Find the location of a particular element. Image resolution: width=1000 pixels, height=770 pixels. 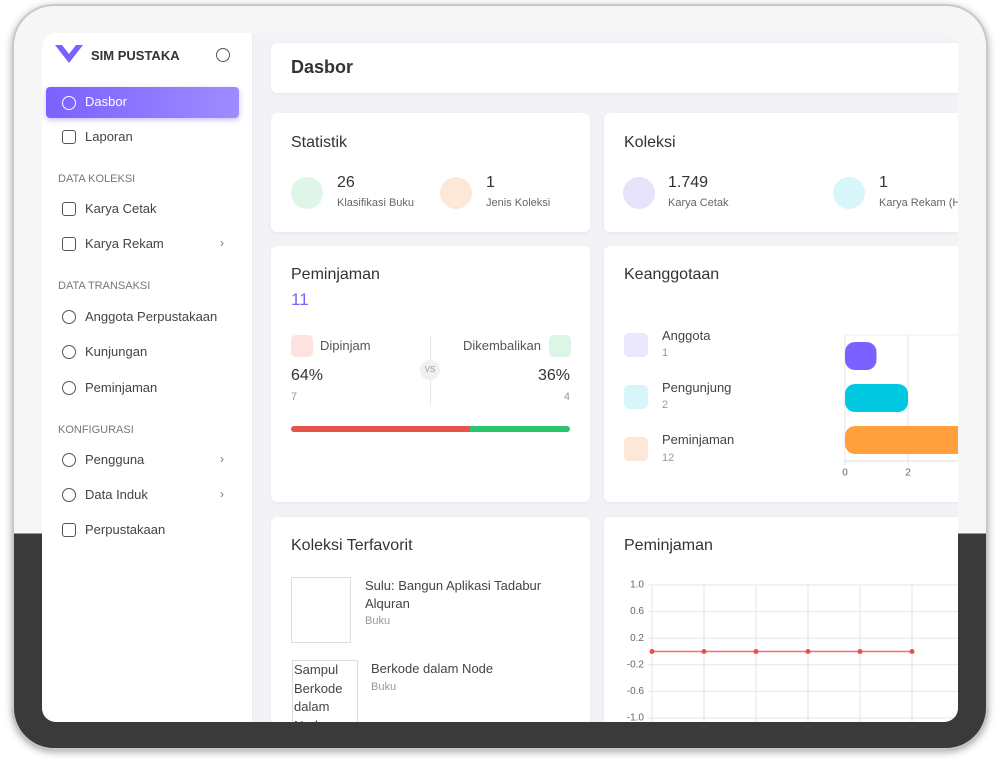

legend-value: 12 is located at coordinates (668, 458).